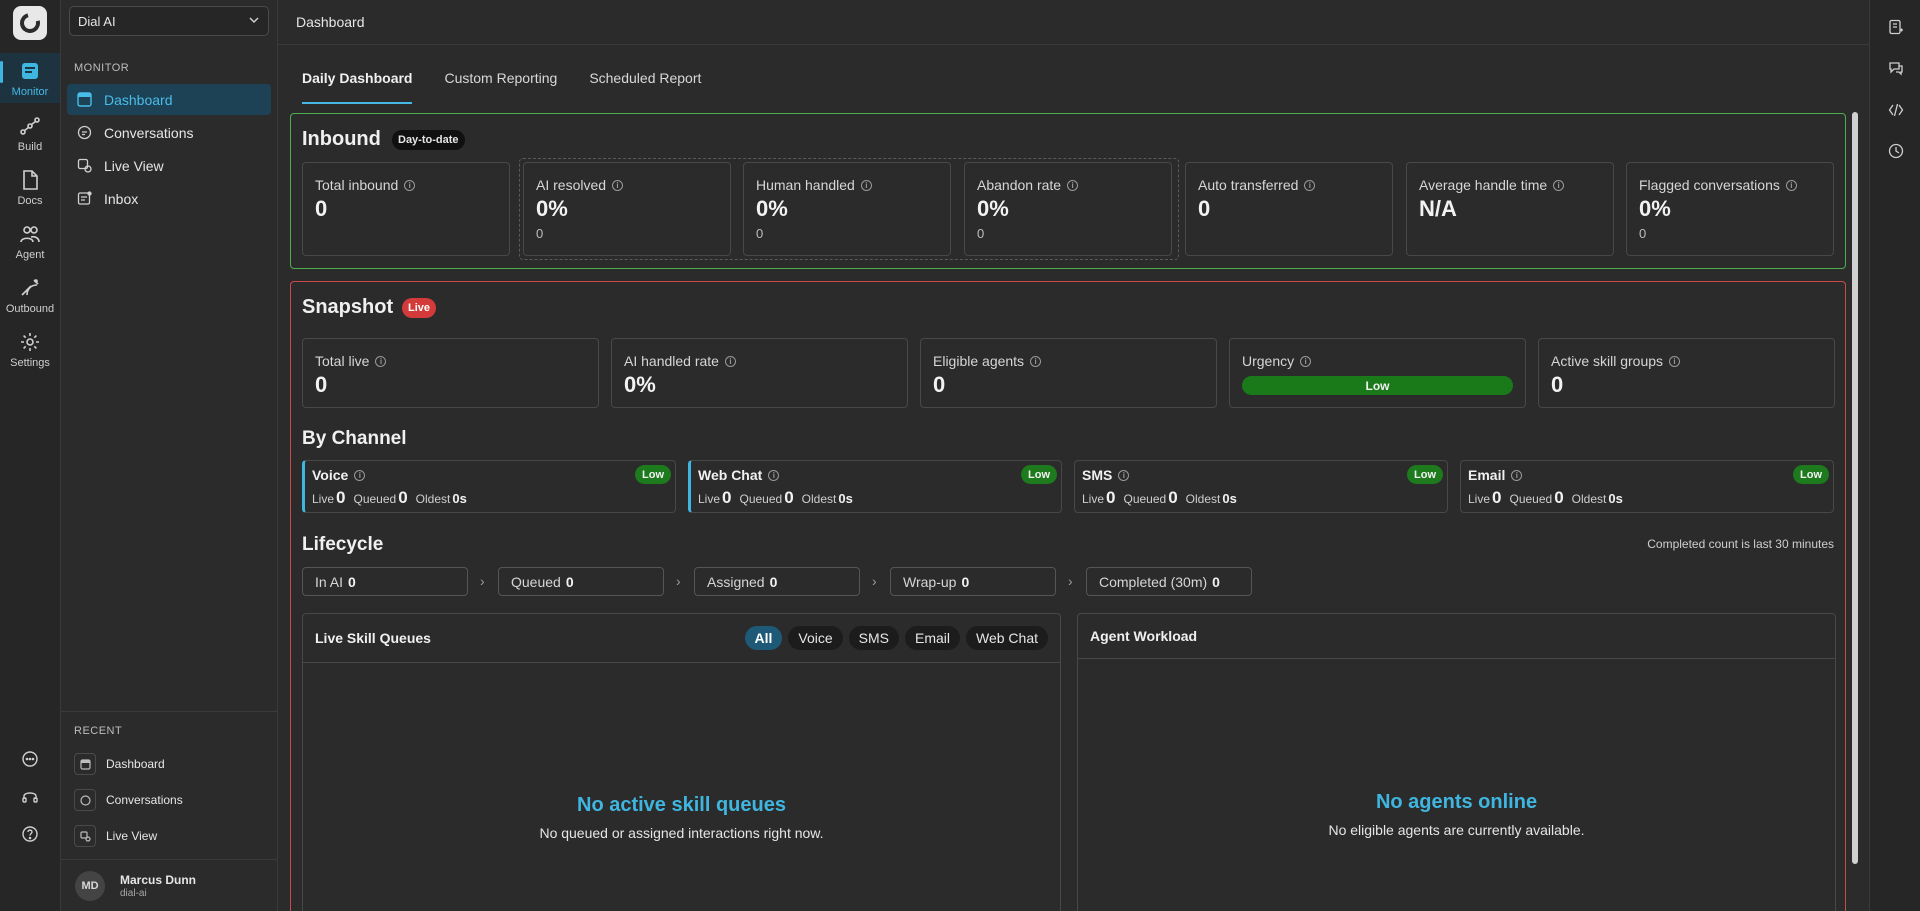  Describe the element at coordinates (169, 198) in the screenshot. I see `nav-item-inbox: Inbox` at that location.